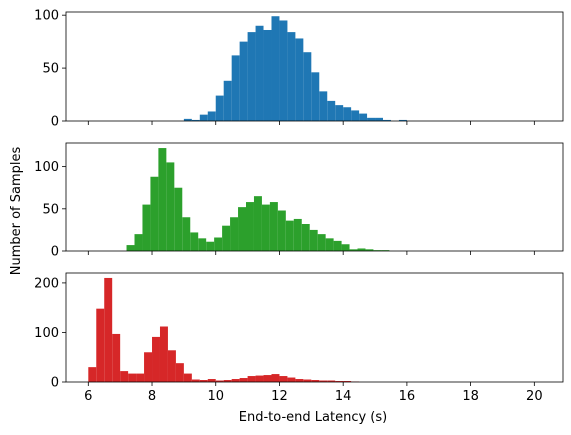 The width and height of the screenshot is (571, 435). I want to click on x-tick-label: 20, so click(534, 396).